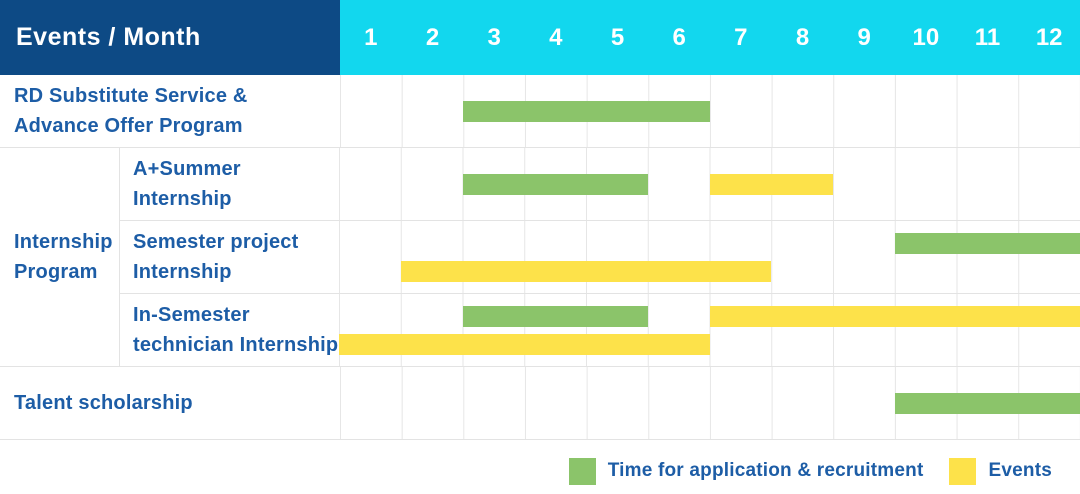  What do you see at coordinates (56, 272) in the screenshot?
I see `group-label-line: Program` at bounding box center [56, 272].